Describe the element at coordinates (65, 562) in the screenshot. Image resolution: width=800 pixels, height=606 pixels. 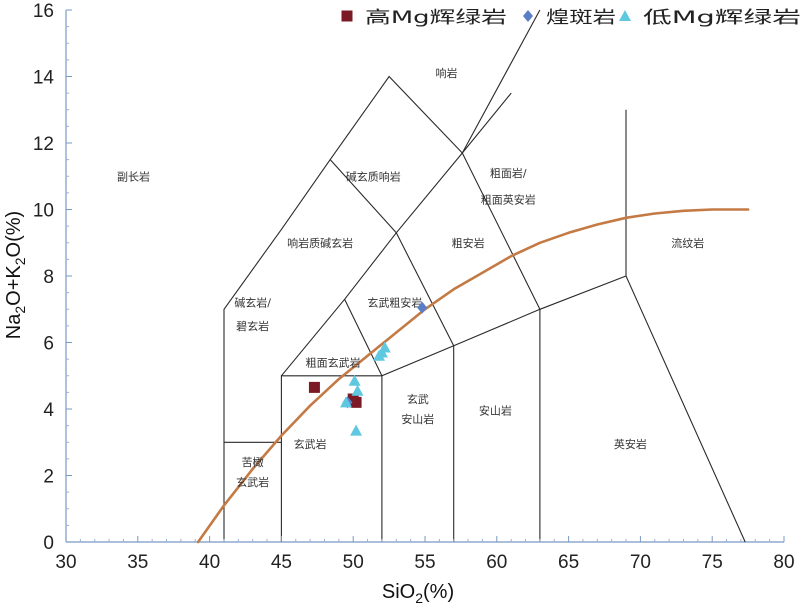
I see `x-tick-label: 30` at that location.